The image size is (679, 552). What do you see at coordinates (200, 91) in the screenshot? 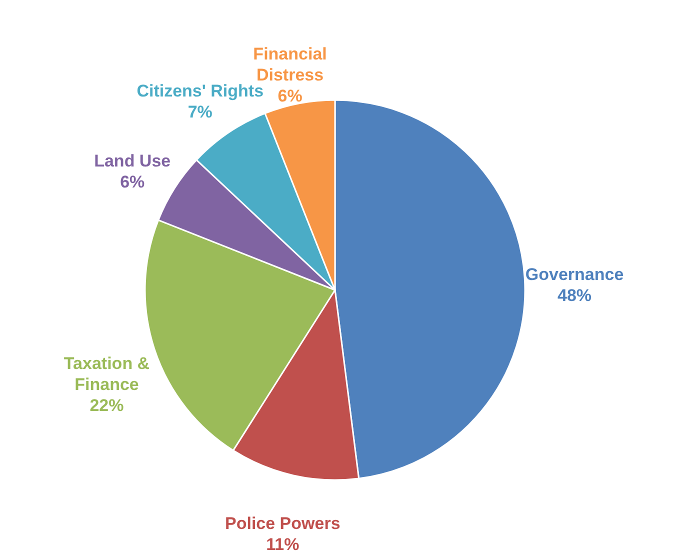
I see `slice-label: Citizens' Rights` at bounding box center [200, 91].